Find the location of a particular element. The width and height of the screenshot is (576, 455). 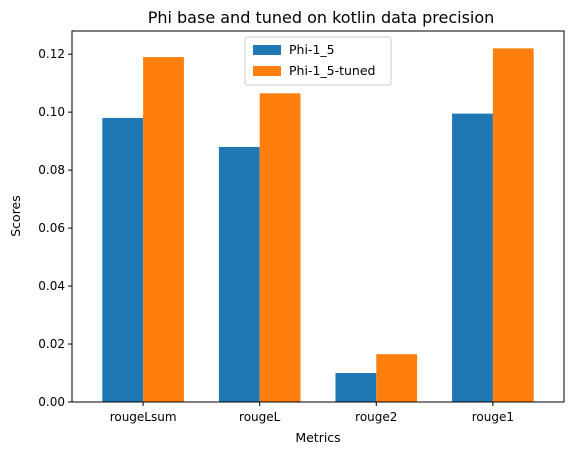

x-tick-label: rougeL is located at coordinates (260, 417).